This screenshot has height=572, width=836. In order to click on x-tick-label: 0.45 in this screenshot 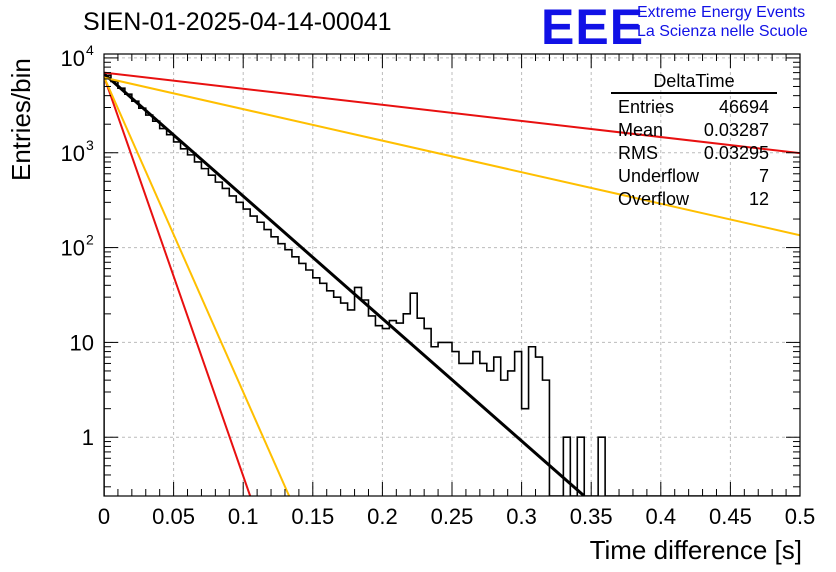, I will do `click(730, 516)`.